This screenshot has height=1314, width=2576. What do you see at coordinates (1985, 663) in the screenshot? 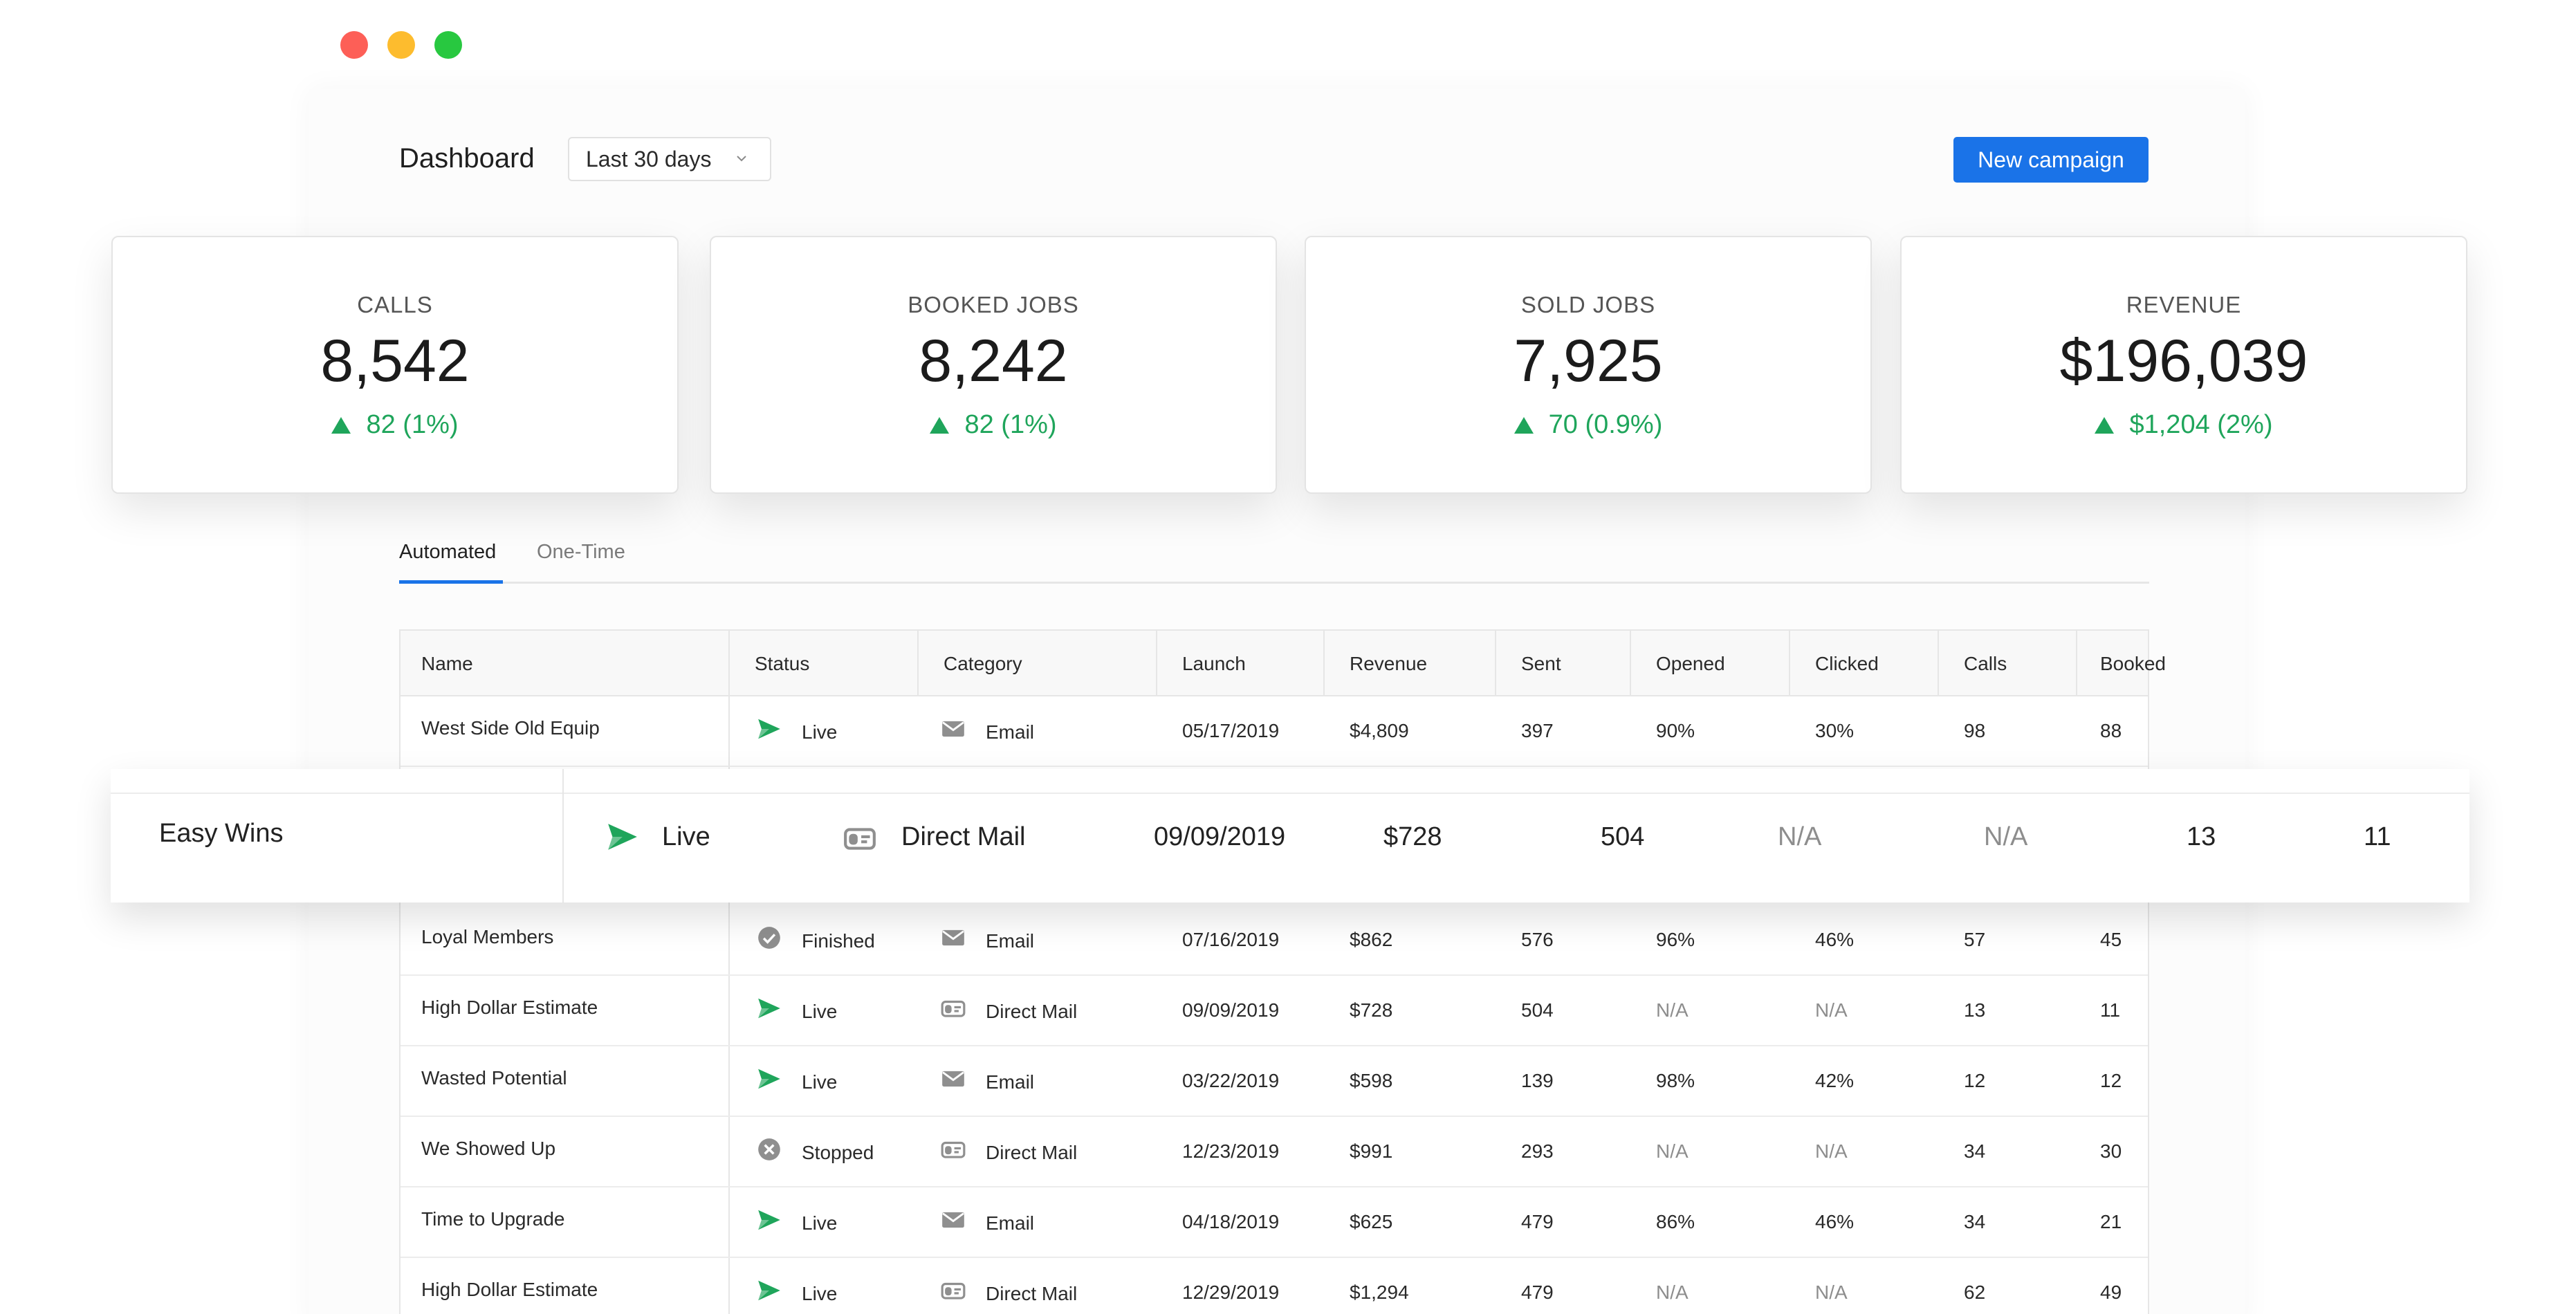
I see `column-header-calls: Calls` at bounding box center [1985, 663].